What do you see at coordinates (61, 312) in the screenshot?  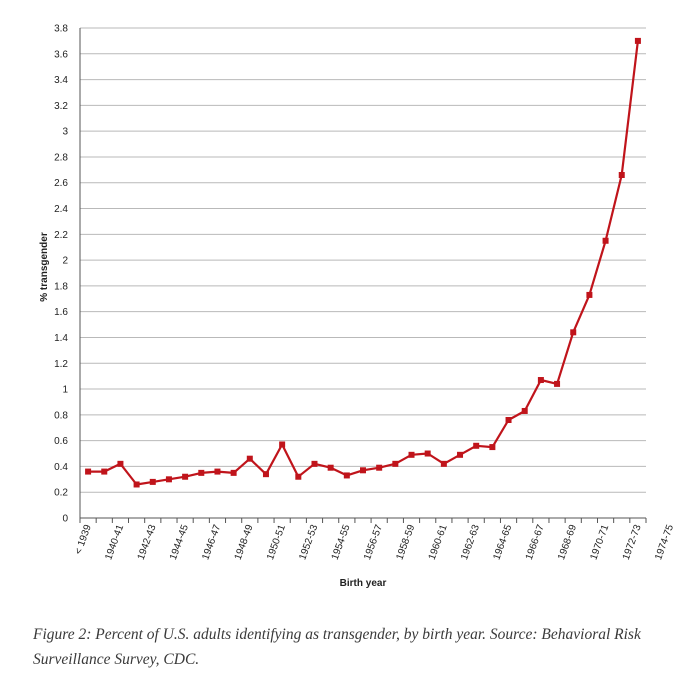 I see `y-tick-label: 1.6` at bounding box center [61, 312].